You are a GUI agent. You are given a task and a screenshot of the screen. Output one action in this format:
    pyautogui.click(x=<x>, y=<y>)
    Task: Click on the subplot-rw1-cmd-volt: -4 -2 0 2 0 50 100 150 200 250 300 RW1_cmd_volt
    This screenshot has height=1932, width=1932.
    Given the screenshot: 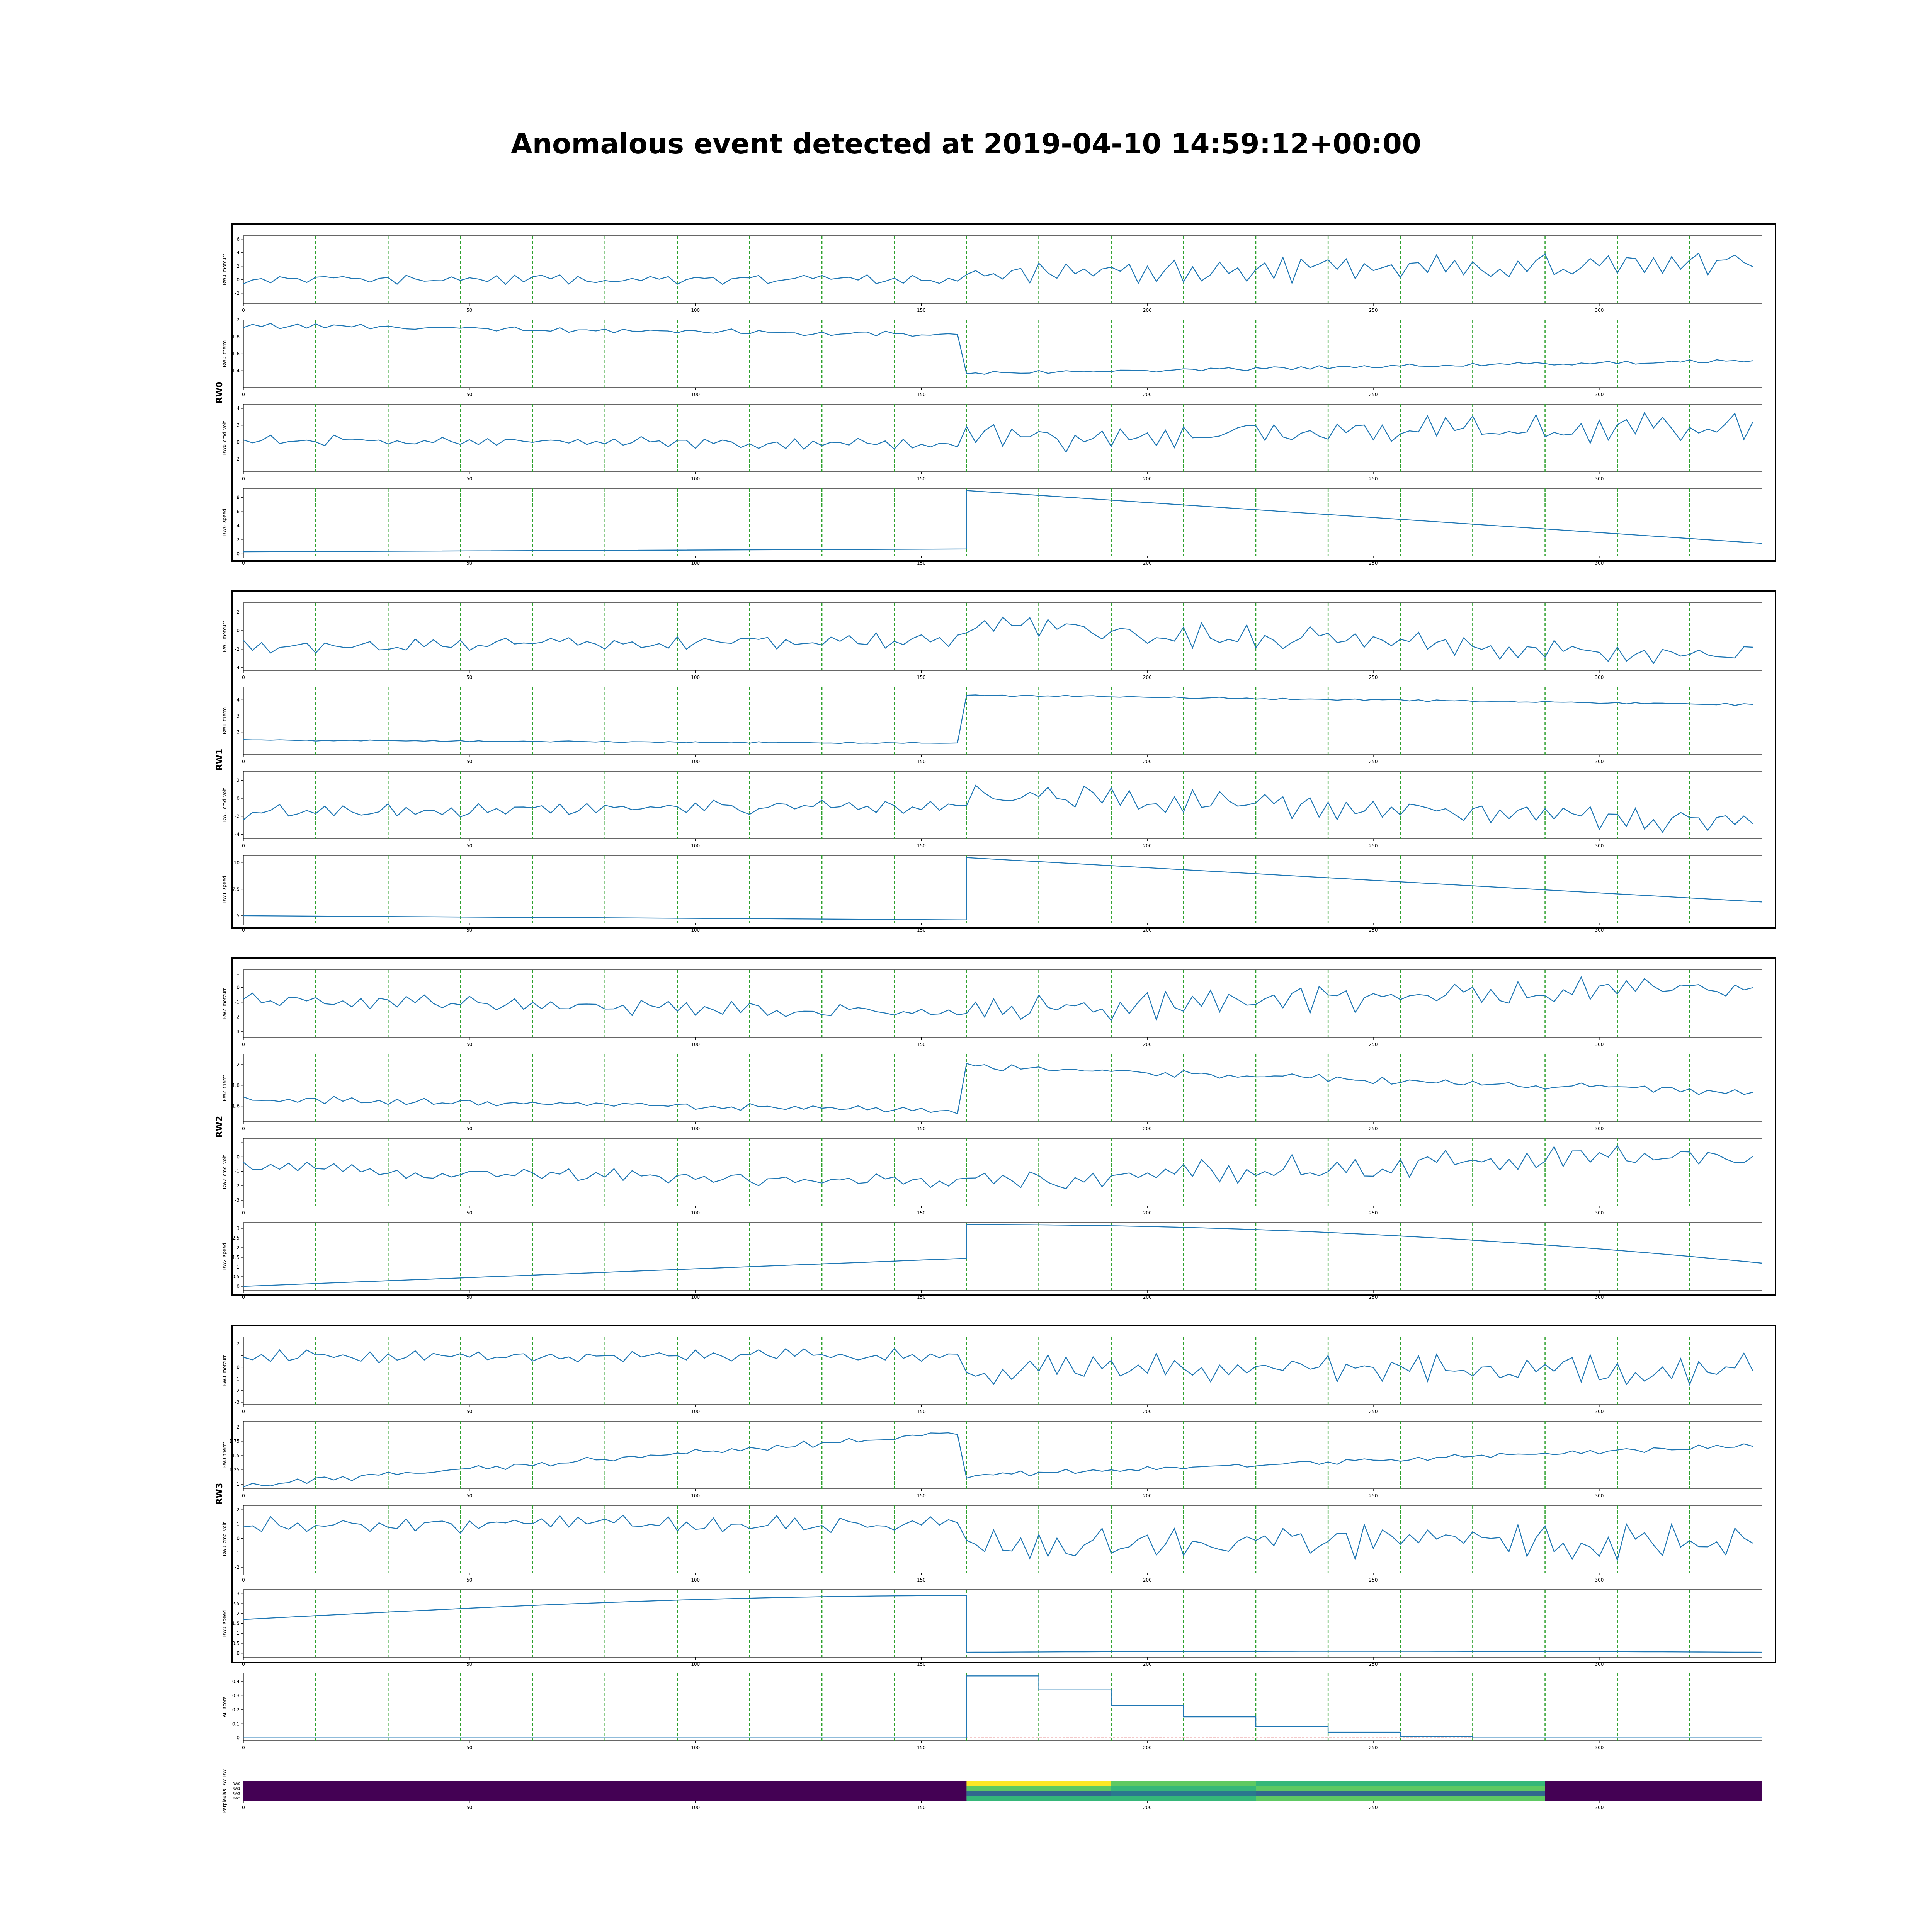 What is the action you would take?
    pyautogui.click(x=992, y=810)
    